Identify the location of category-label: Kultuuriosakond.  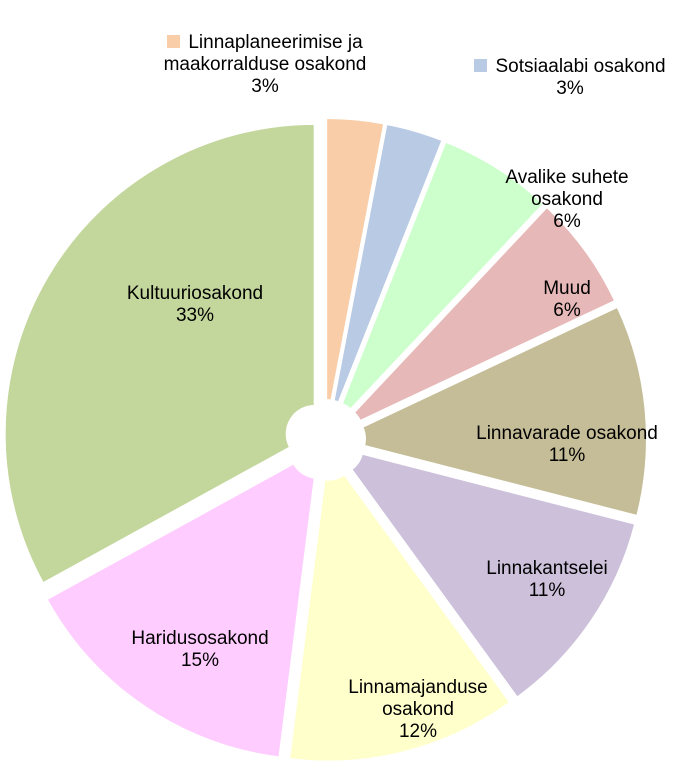
(195, 293).